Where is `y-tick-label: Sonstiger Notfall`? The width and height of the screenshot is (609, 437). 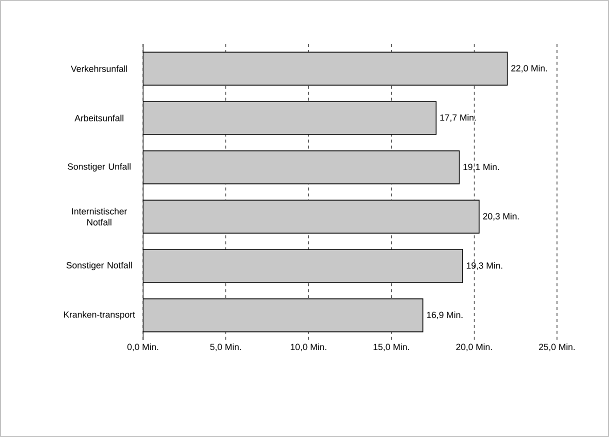 y-tick-label: Sonstiger Notfall is located at coordinates (99, 266).